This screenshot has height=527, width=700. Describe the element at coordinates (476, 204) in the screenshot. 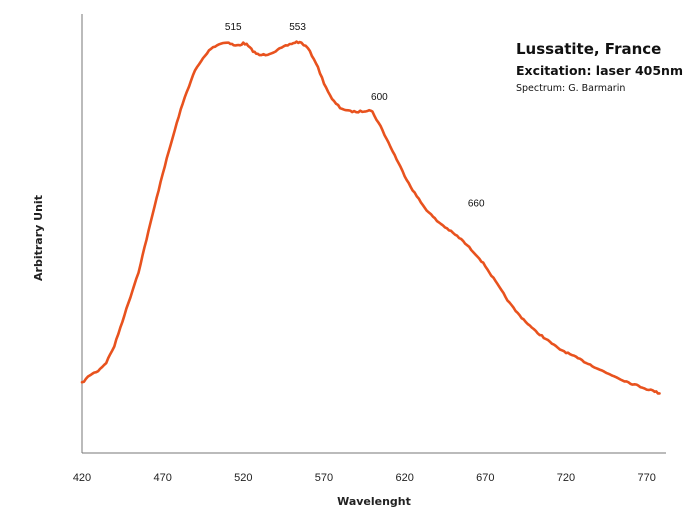

I see `peak-label: 660` at that location.